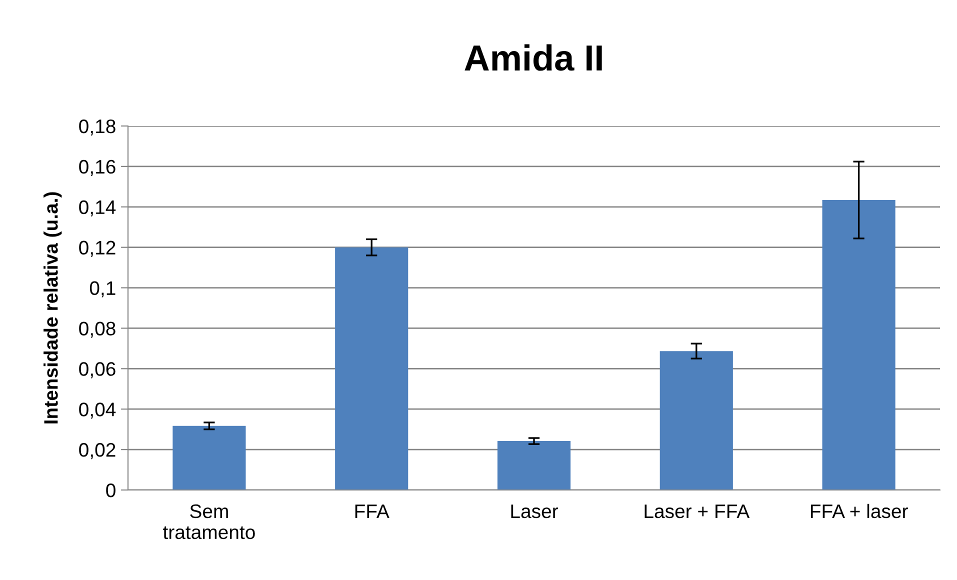 The height and width of the screenshot is (580, 957). Describe the element at coordinates (534, 511) in the screenshot. I see `x-tick-label: Laser` at that location.